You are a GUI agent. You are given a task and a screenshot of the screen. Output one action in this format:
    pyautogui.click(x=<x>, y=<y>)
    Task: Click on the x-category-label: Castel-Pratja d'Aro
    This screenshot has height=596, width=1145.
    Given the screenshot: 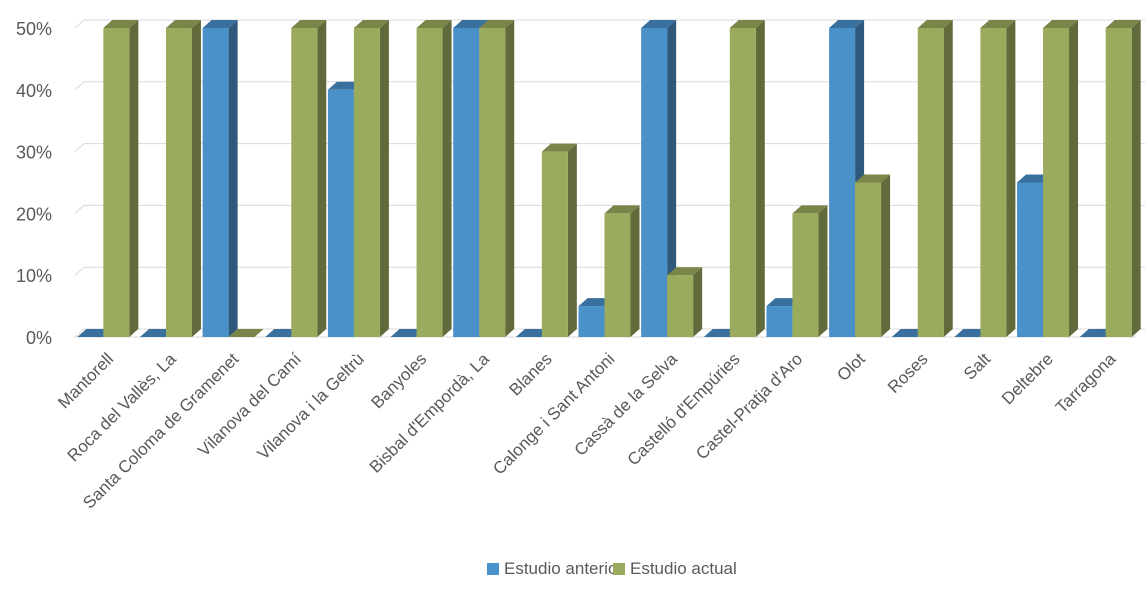 What is the action you would take?
    pyautogui.click(x=749, y=406)
    